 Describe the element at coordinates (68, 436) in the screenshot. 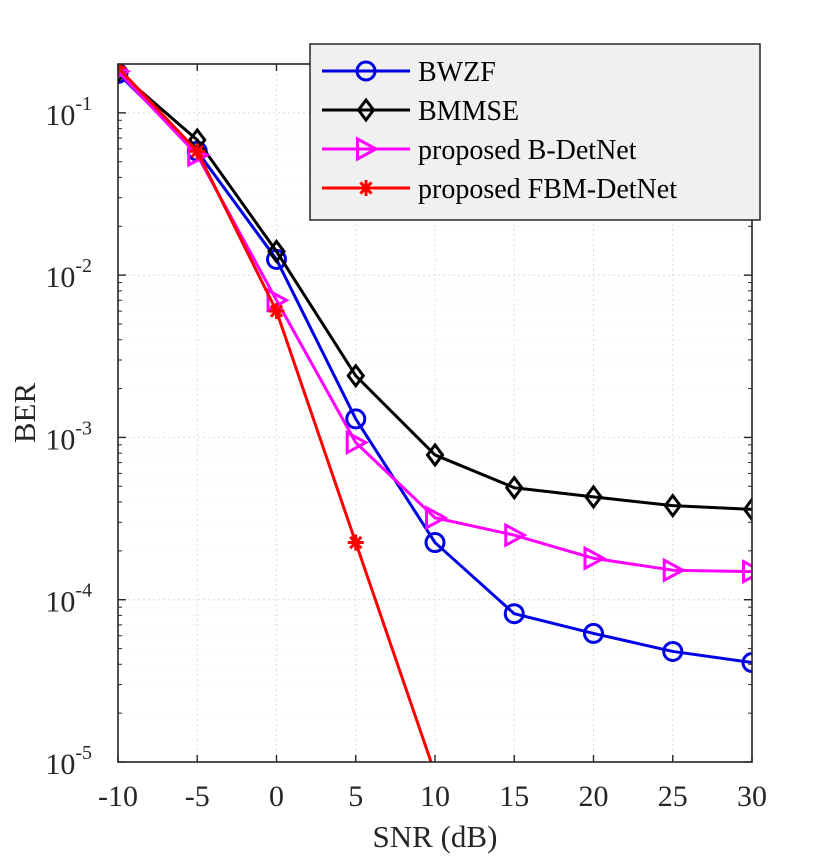

I see `y-tick-label: 10⁻³` at that location.